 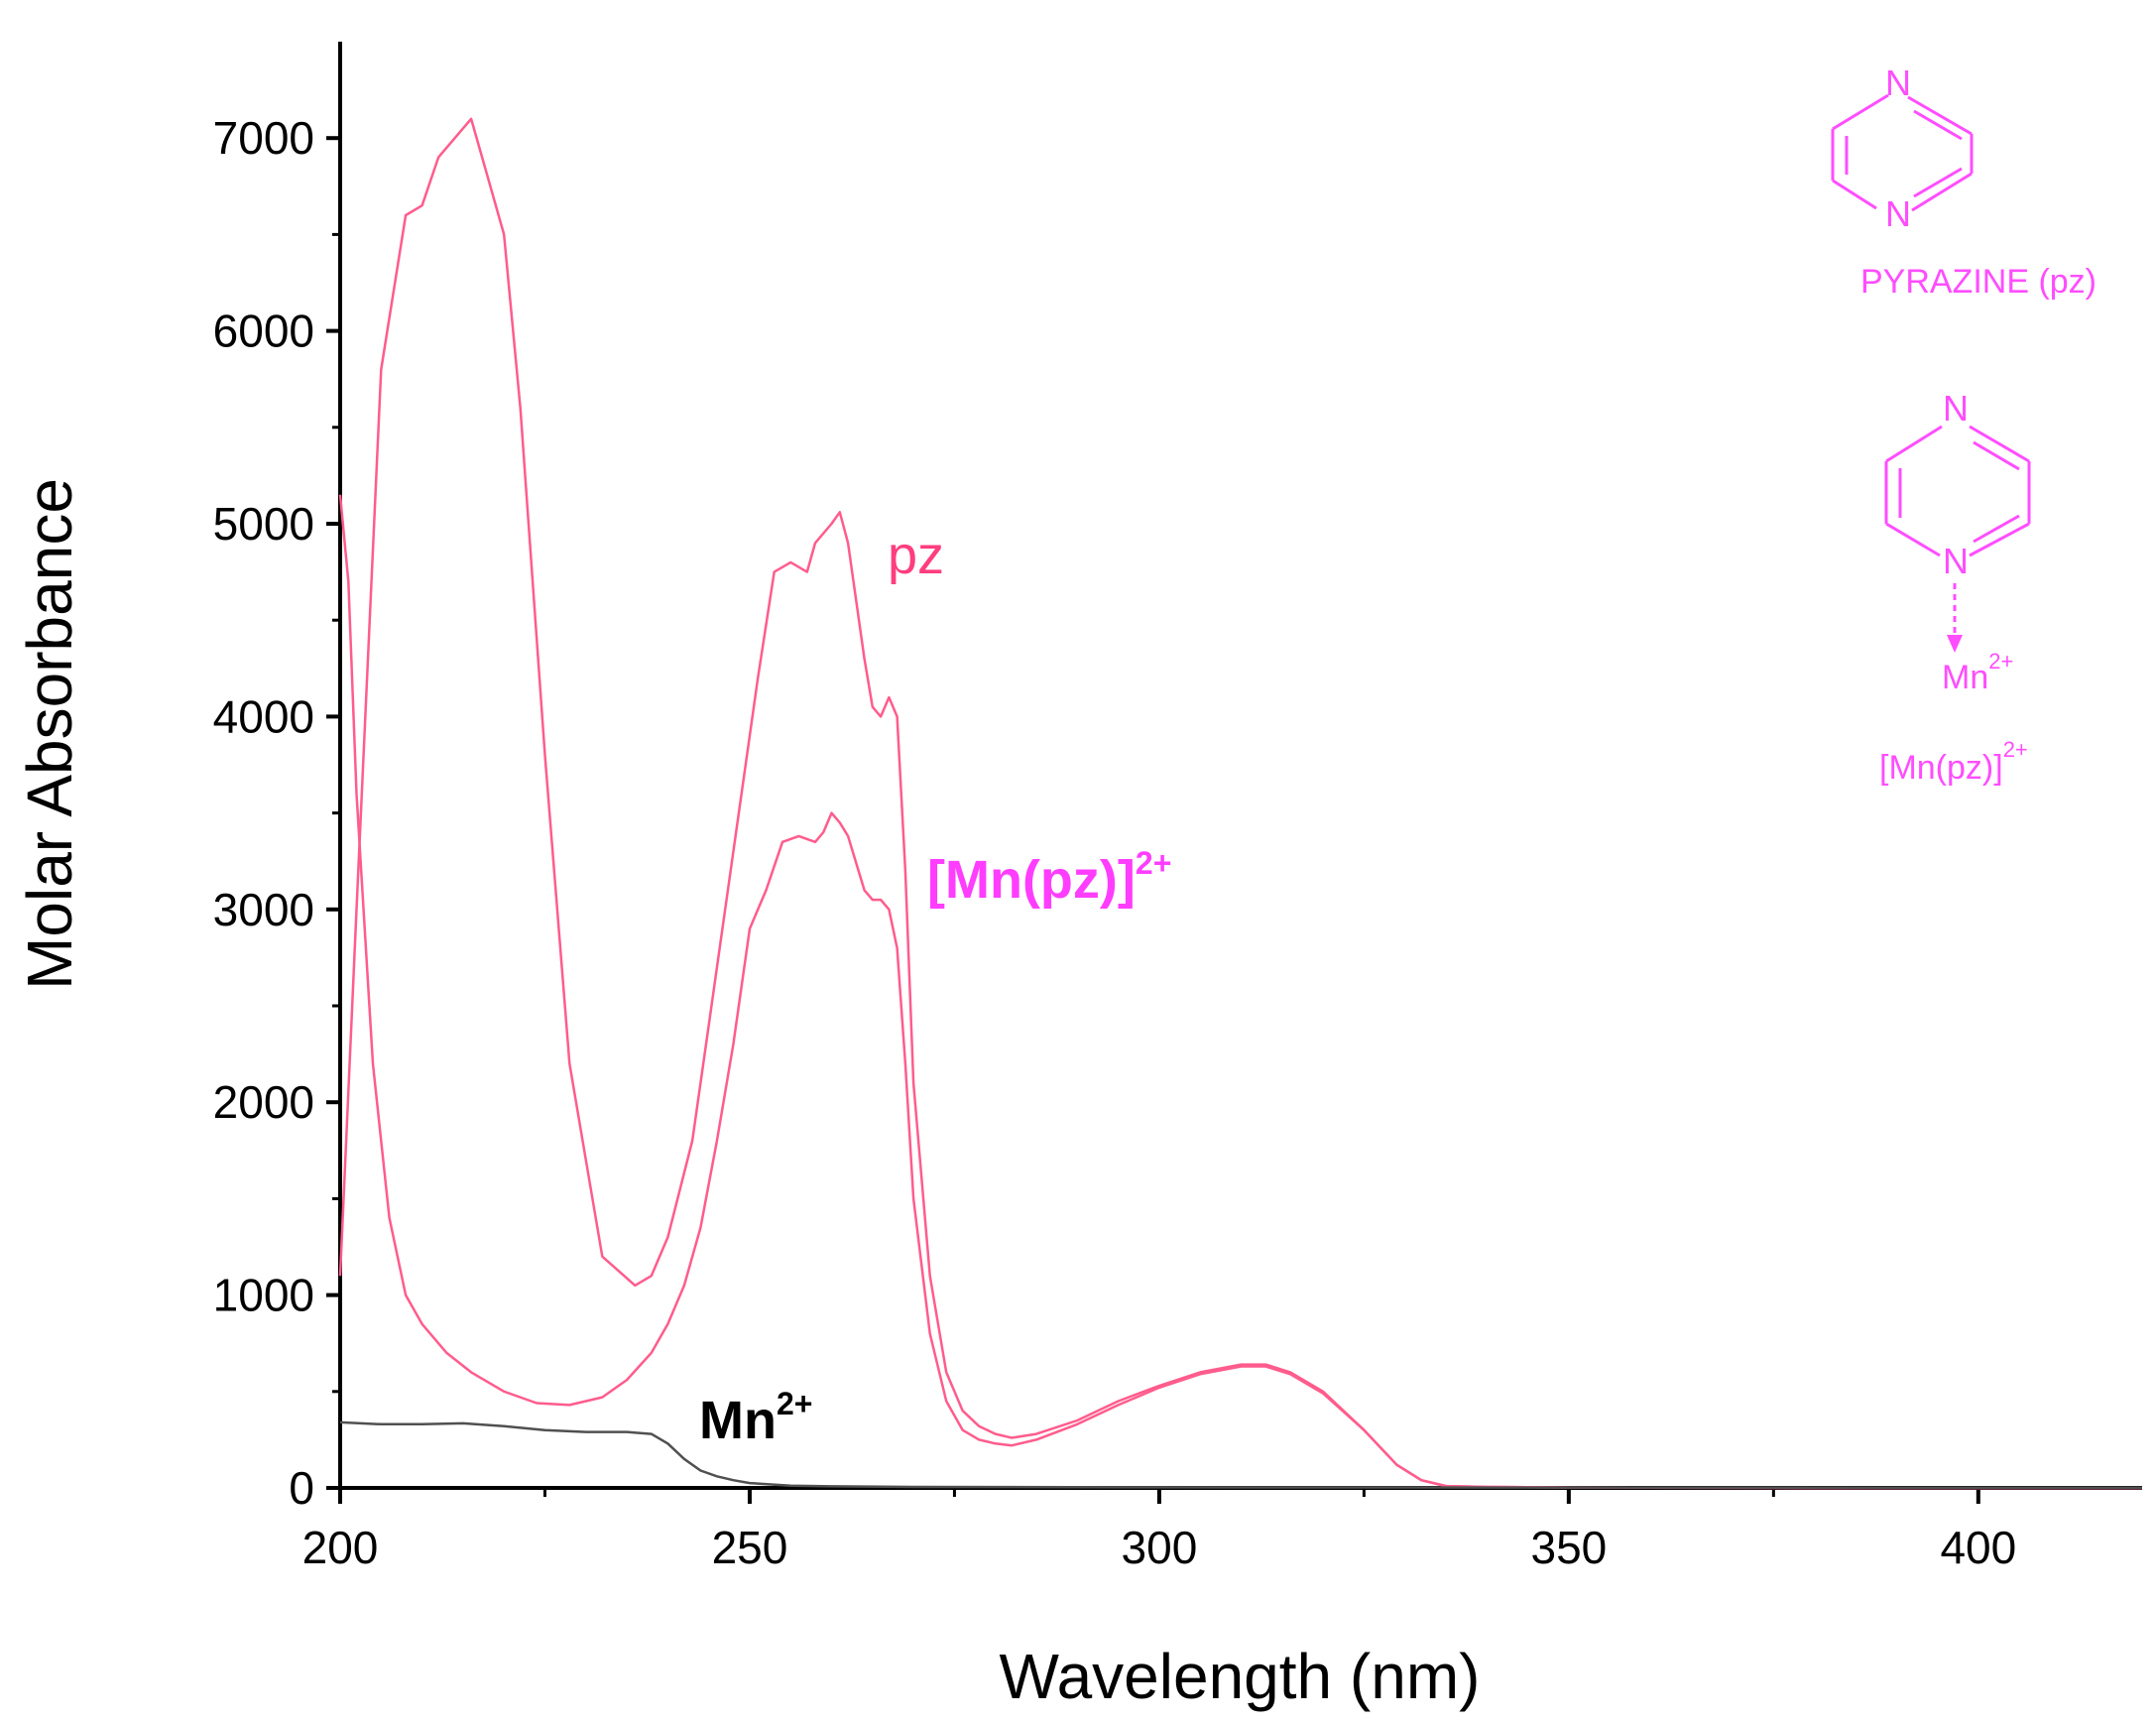 What do you see at coordinates (1898, 82) in the screenshot?
I see `pyrazine-n-top: N` at bounding box center [1898, 82].